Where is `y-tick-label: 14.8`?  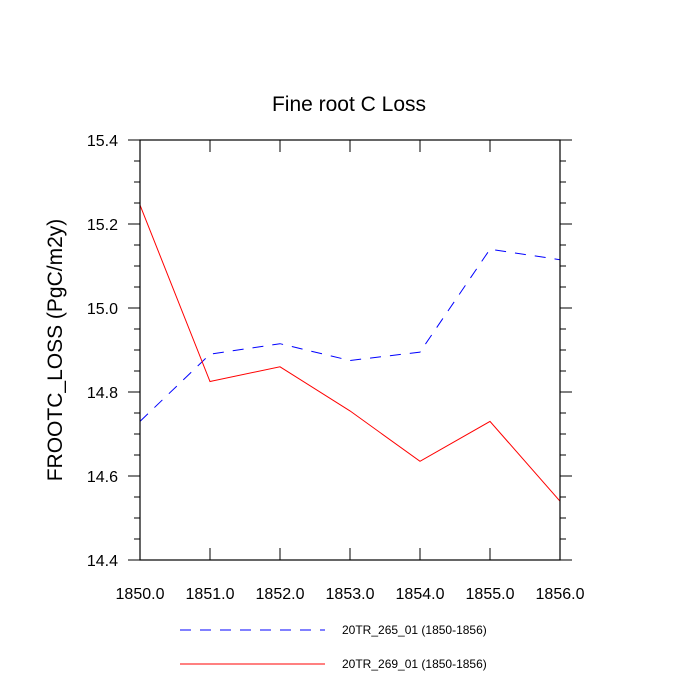 y-tick-label: 14.8 is located at coordinates (102, 393).